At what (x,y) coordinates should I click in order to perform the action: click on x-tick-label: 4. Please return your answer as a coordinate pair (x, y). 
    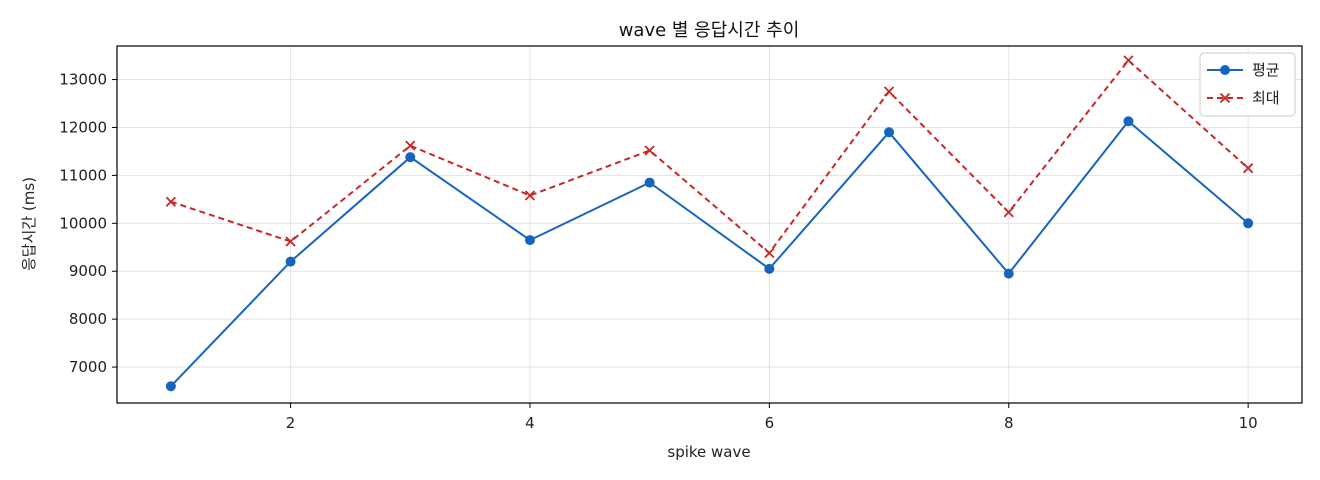
    Looking at the image, I should click on (530, 423).